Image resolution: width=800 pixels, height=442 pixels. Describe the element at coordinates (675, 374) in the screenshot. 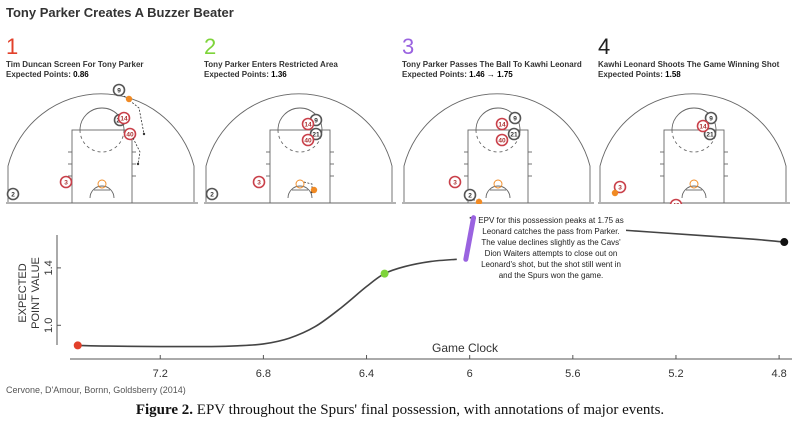

I see `x-tick-label: 5.2` at that location.